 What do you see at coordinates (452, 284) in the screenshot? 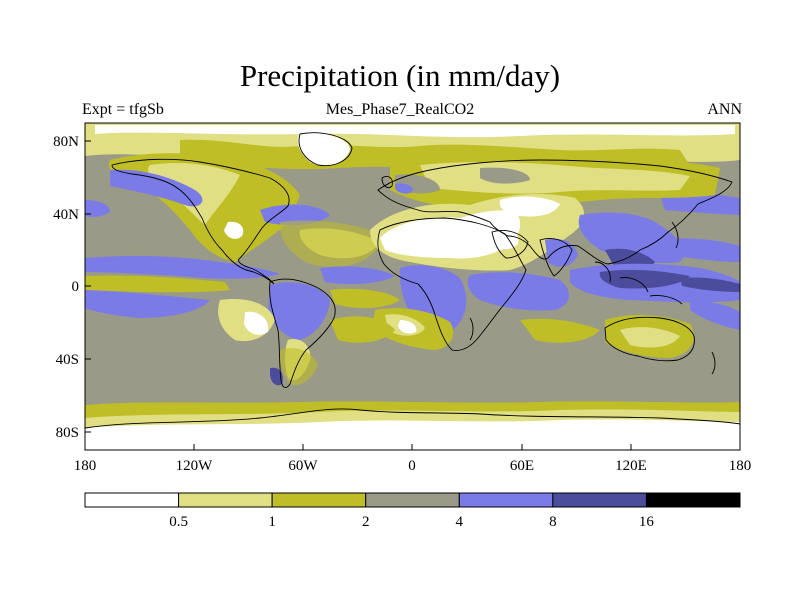
I see `outline-africa` at bounding box center [452, 284].